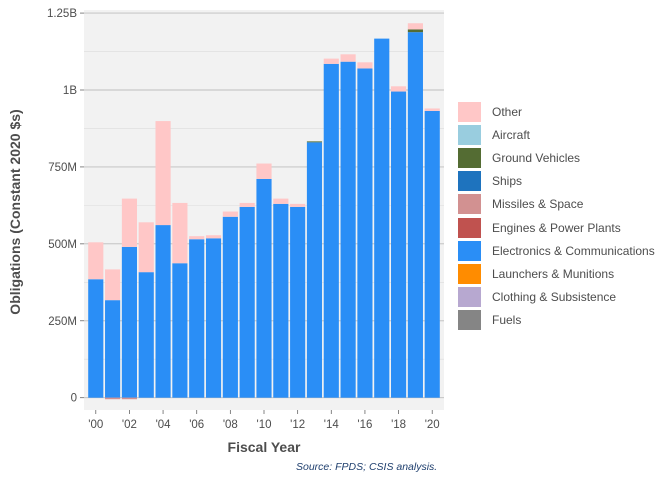  What do you see at coordinates (538, 204) in the screenshot?
I see `legend-label: Missiles & Space` at bounding box center [538, 204].